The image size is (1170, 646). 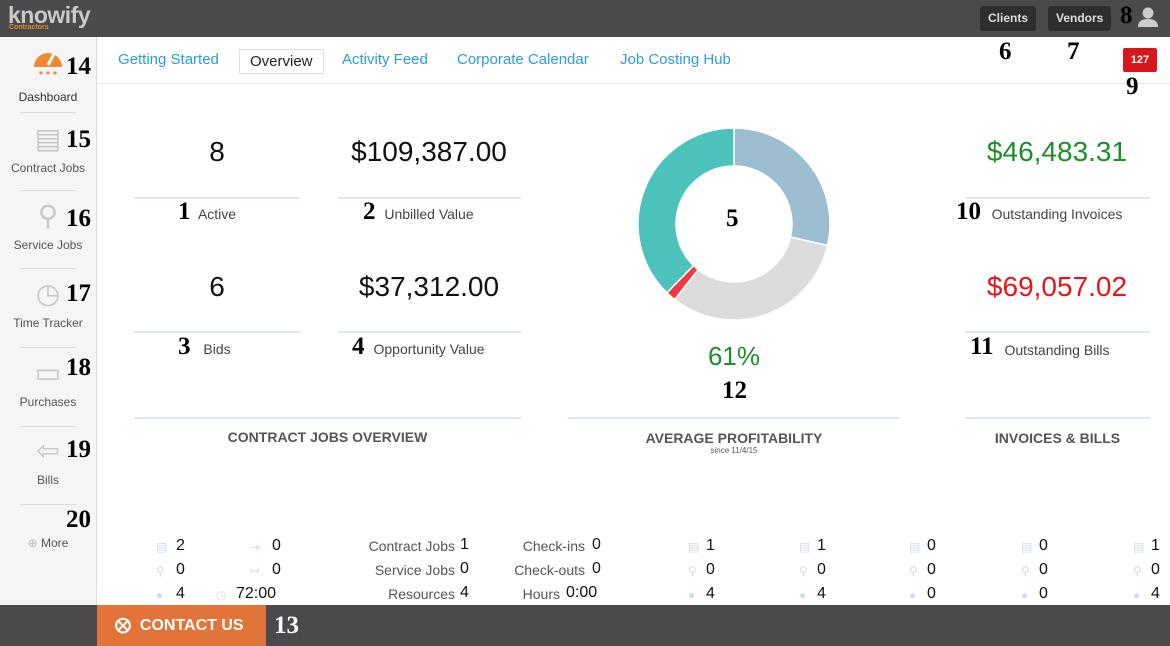 What do you see at coordinates (217, 151) in the screenshot?
I see `active-count: 8` at bounding box center [217, 151].